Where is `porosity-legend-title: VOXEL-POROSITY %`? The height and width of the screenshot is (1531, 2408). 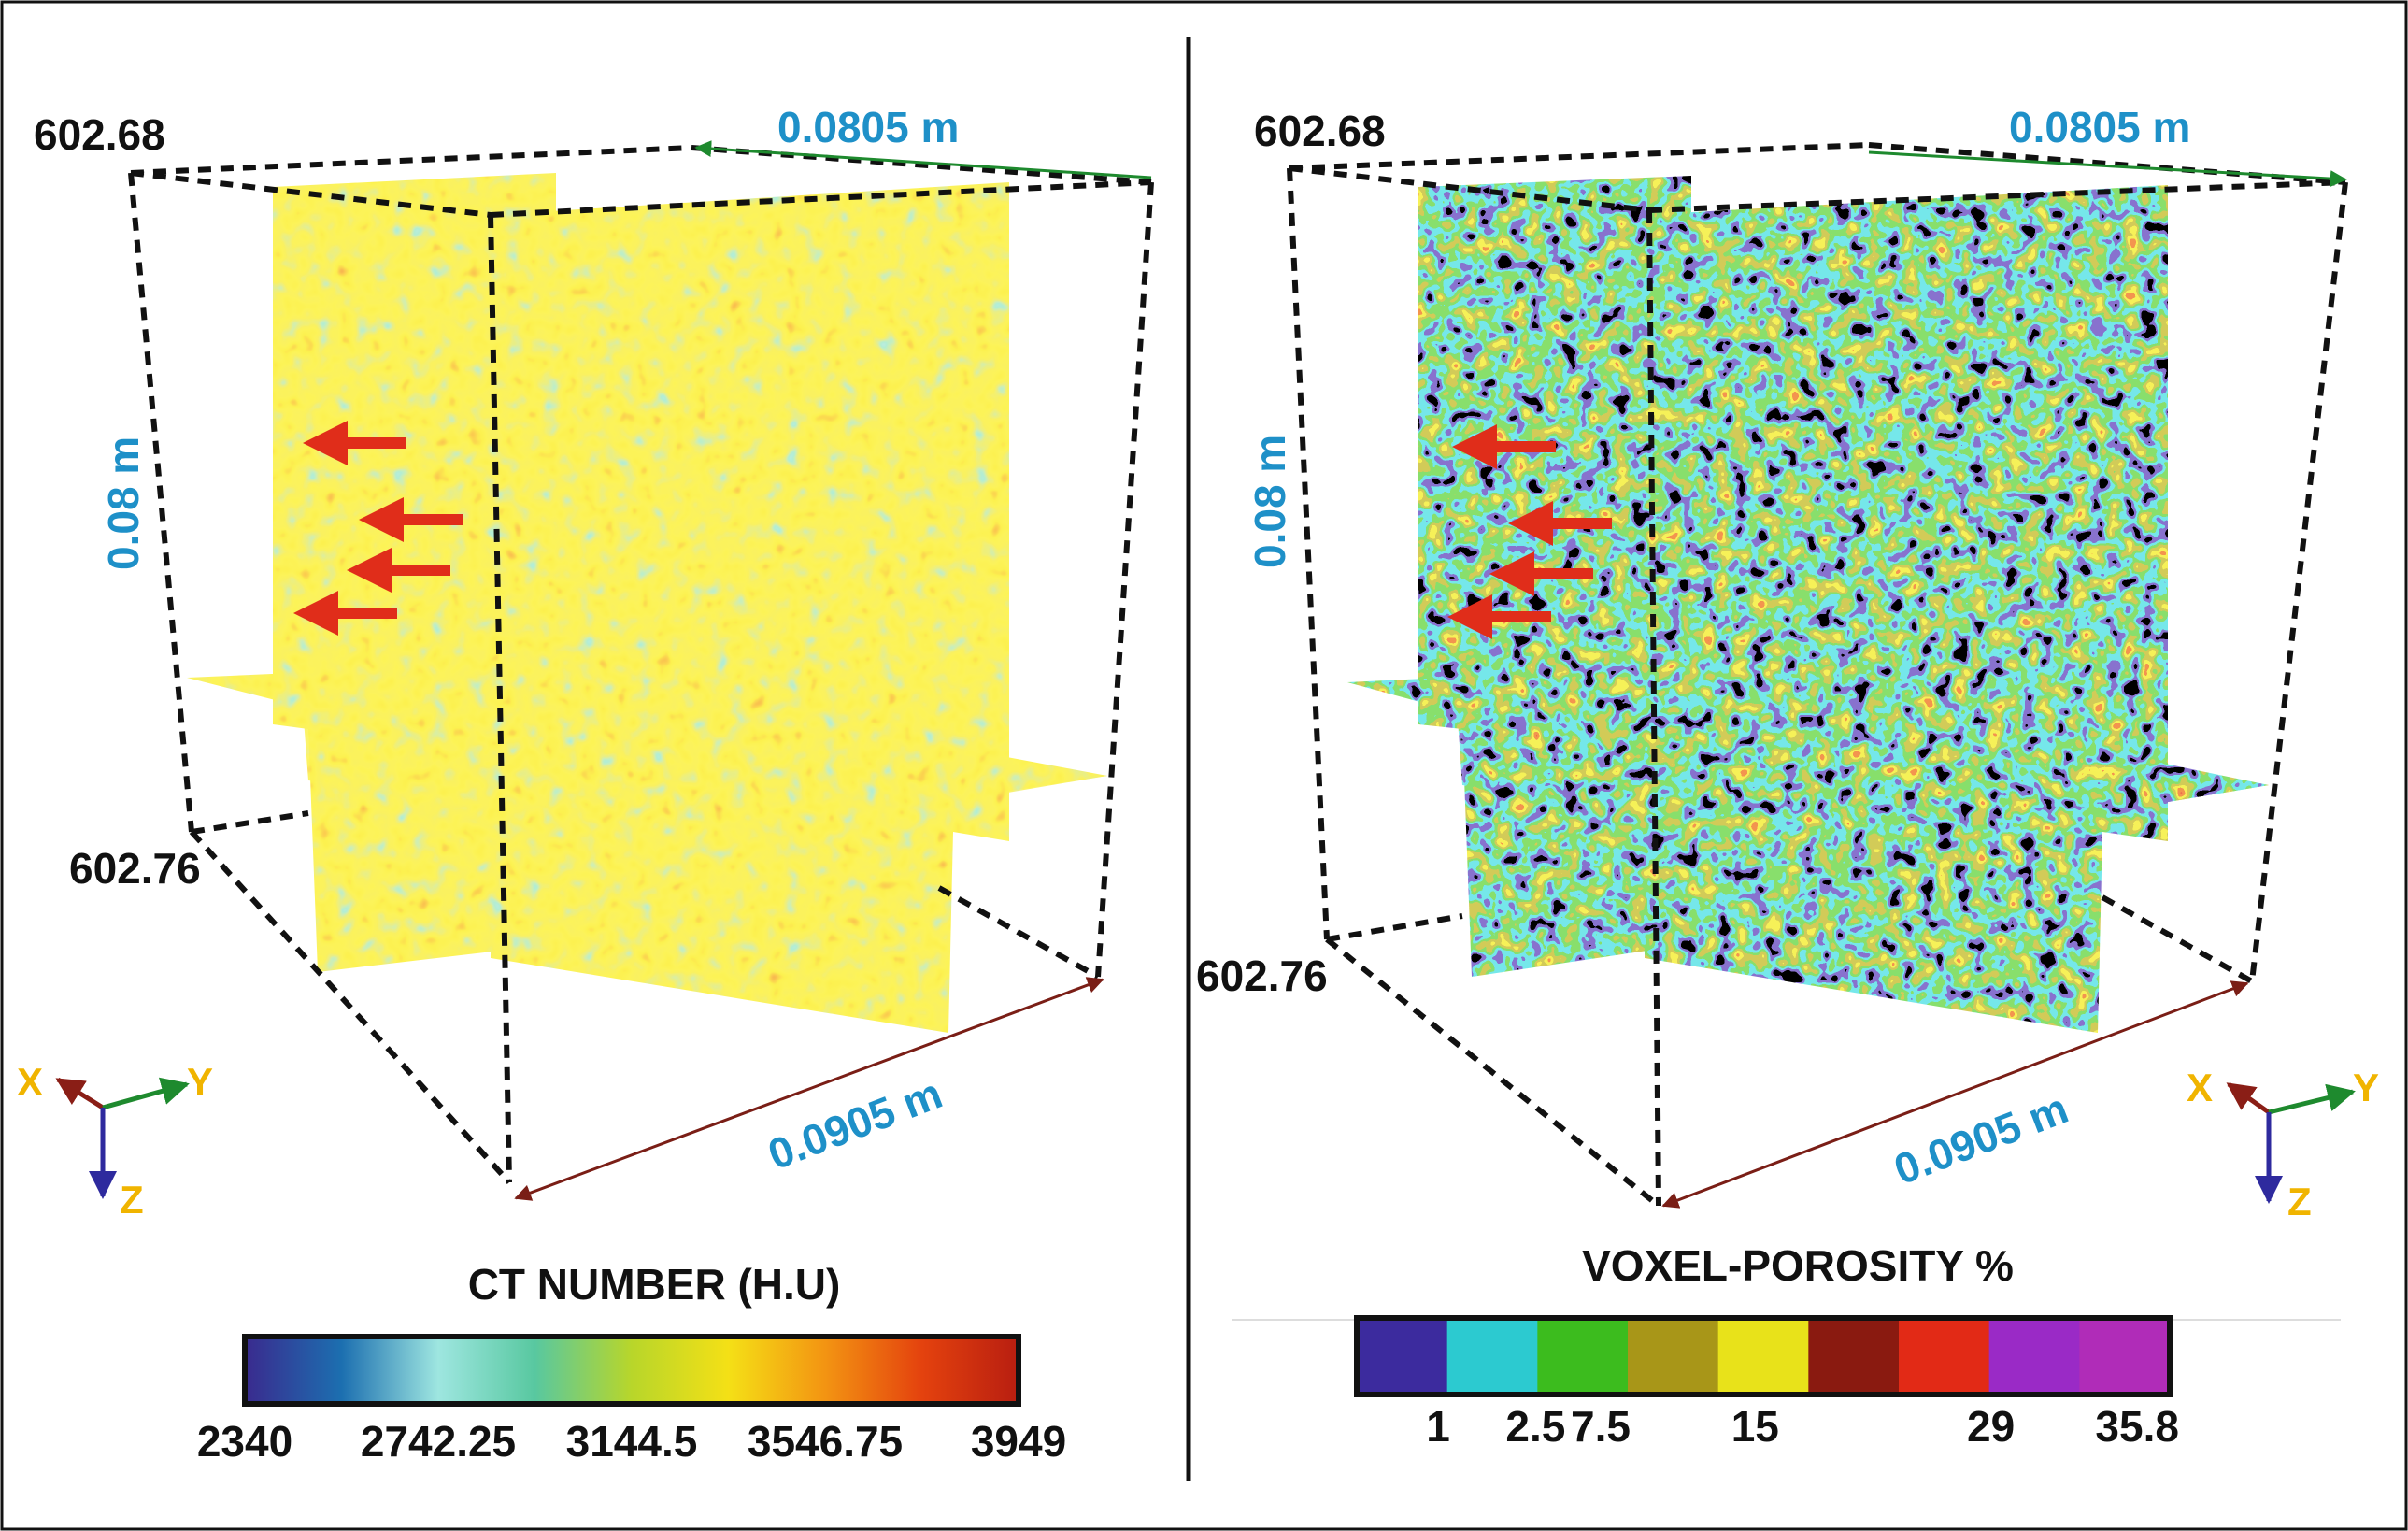 porosity-legend-title: VOXEL-POROSITY % is located at coordinates (1798, 1265).